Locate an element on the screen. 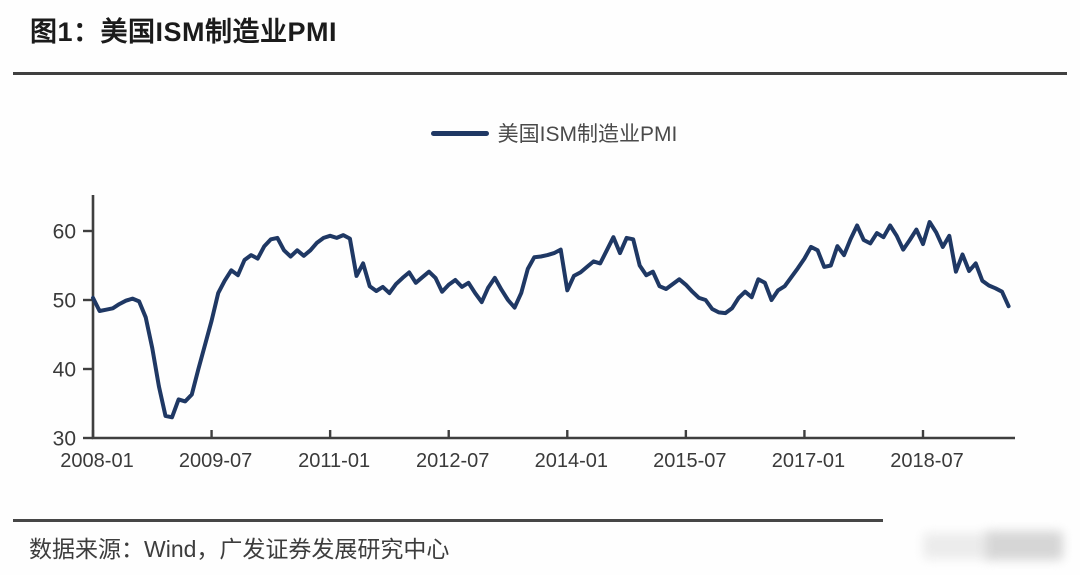 This screenshot has width=1080, height=575. footer-divider is located at coordinates (543, 520).